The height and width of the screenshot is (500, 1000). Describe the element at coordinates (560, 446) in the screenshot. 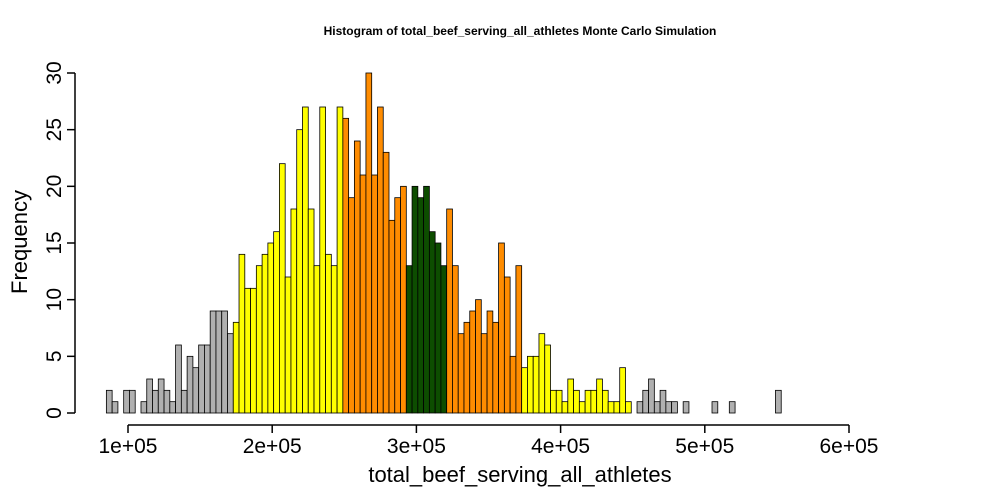

I see `x-tick-label: 4e+05` at that location.